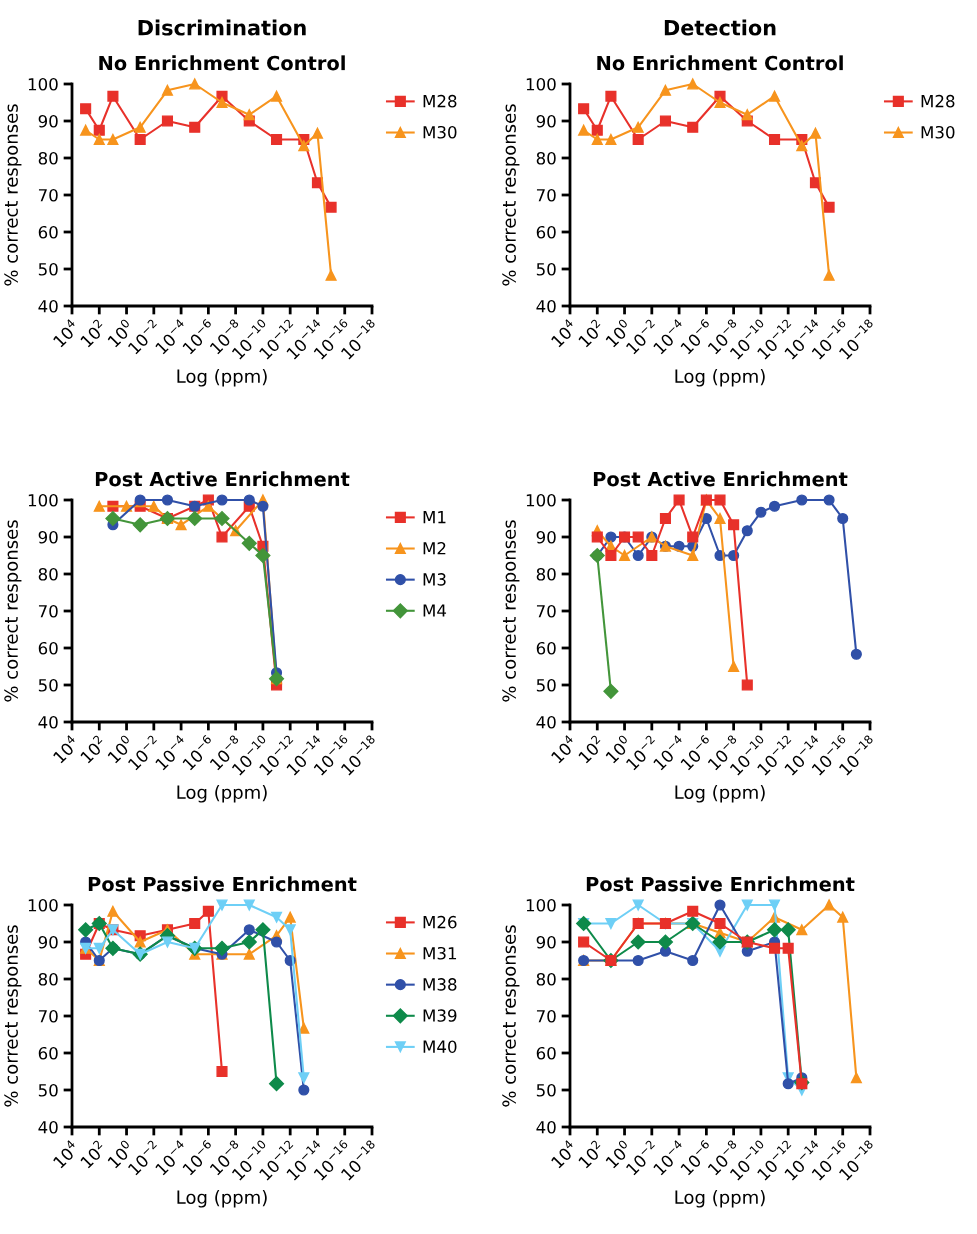 The image size is (977, 1234). Describe the element at coordinates (434, 579) in the screenshot. I see `legend-label: M3` at that location.